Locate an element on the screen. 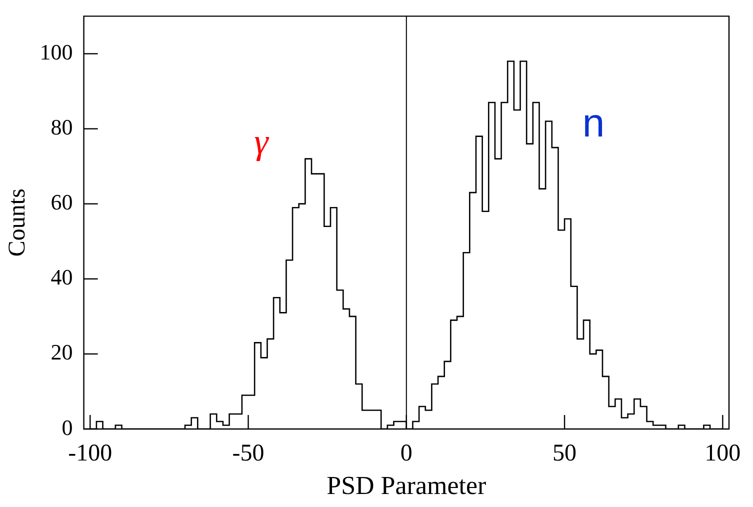  y-axis-title: Counts is located at coordinates (17, 222).